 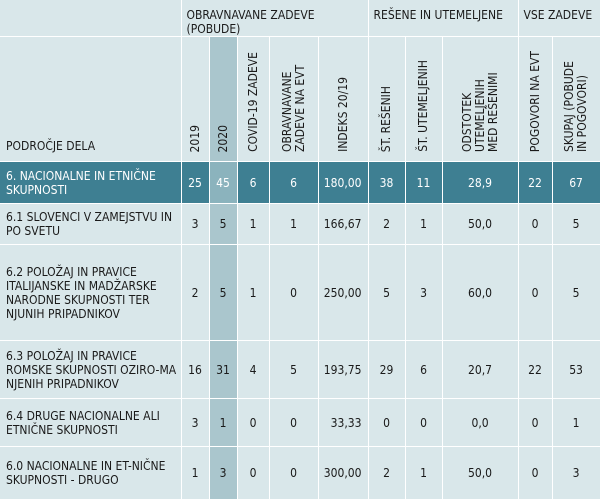 What do you see at coordinates (343, 473) in the screenshot?
I see `cell-indeks: 300,00` at bounding box center [343, 473].